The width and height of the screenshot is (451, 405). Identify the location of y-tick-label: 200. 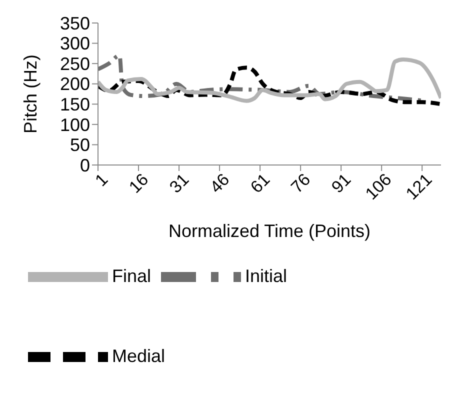
(75, 84).